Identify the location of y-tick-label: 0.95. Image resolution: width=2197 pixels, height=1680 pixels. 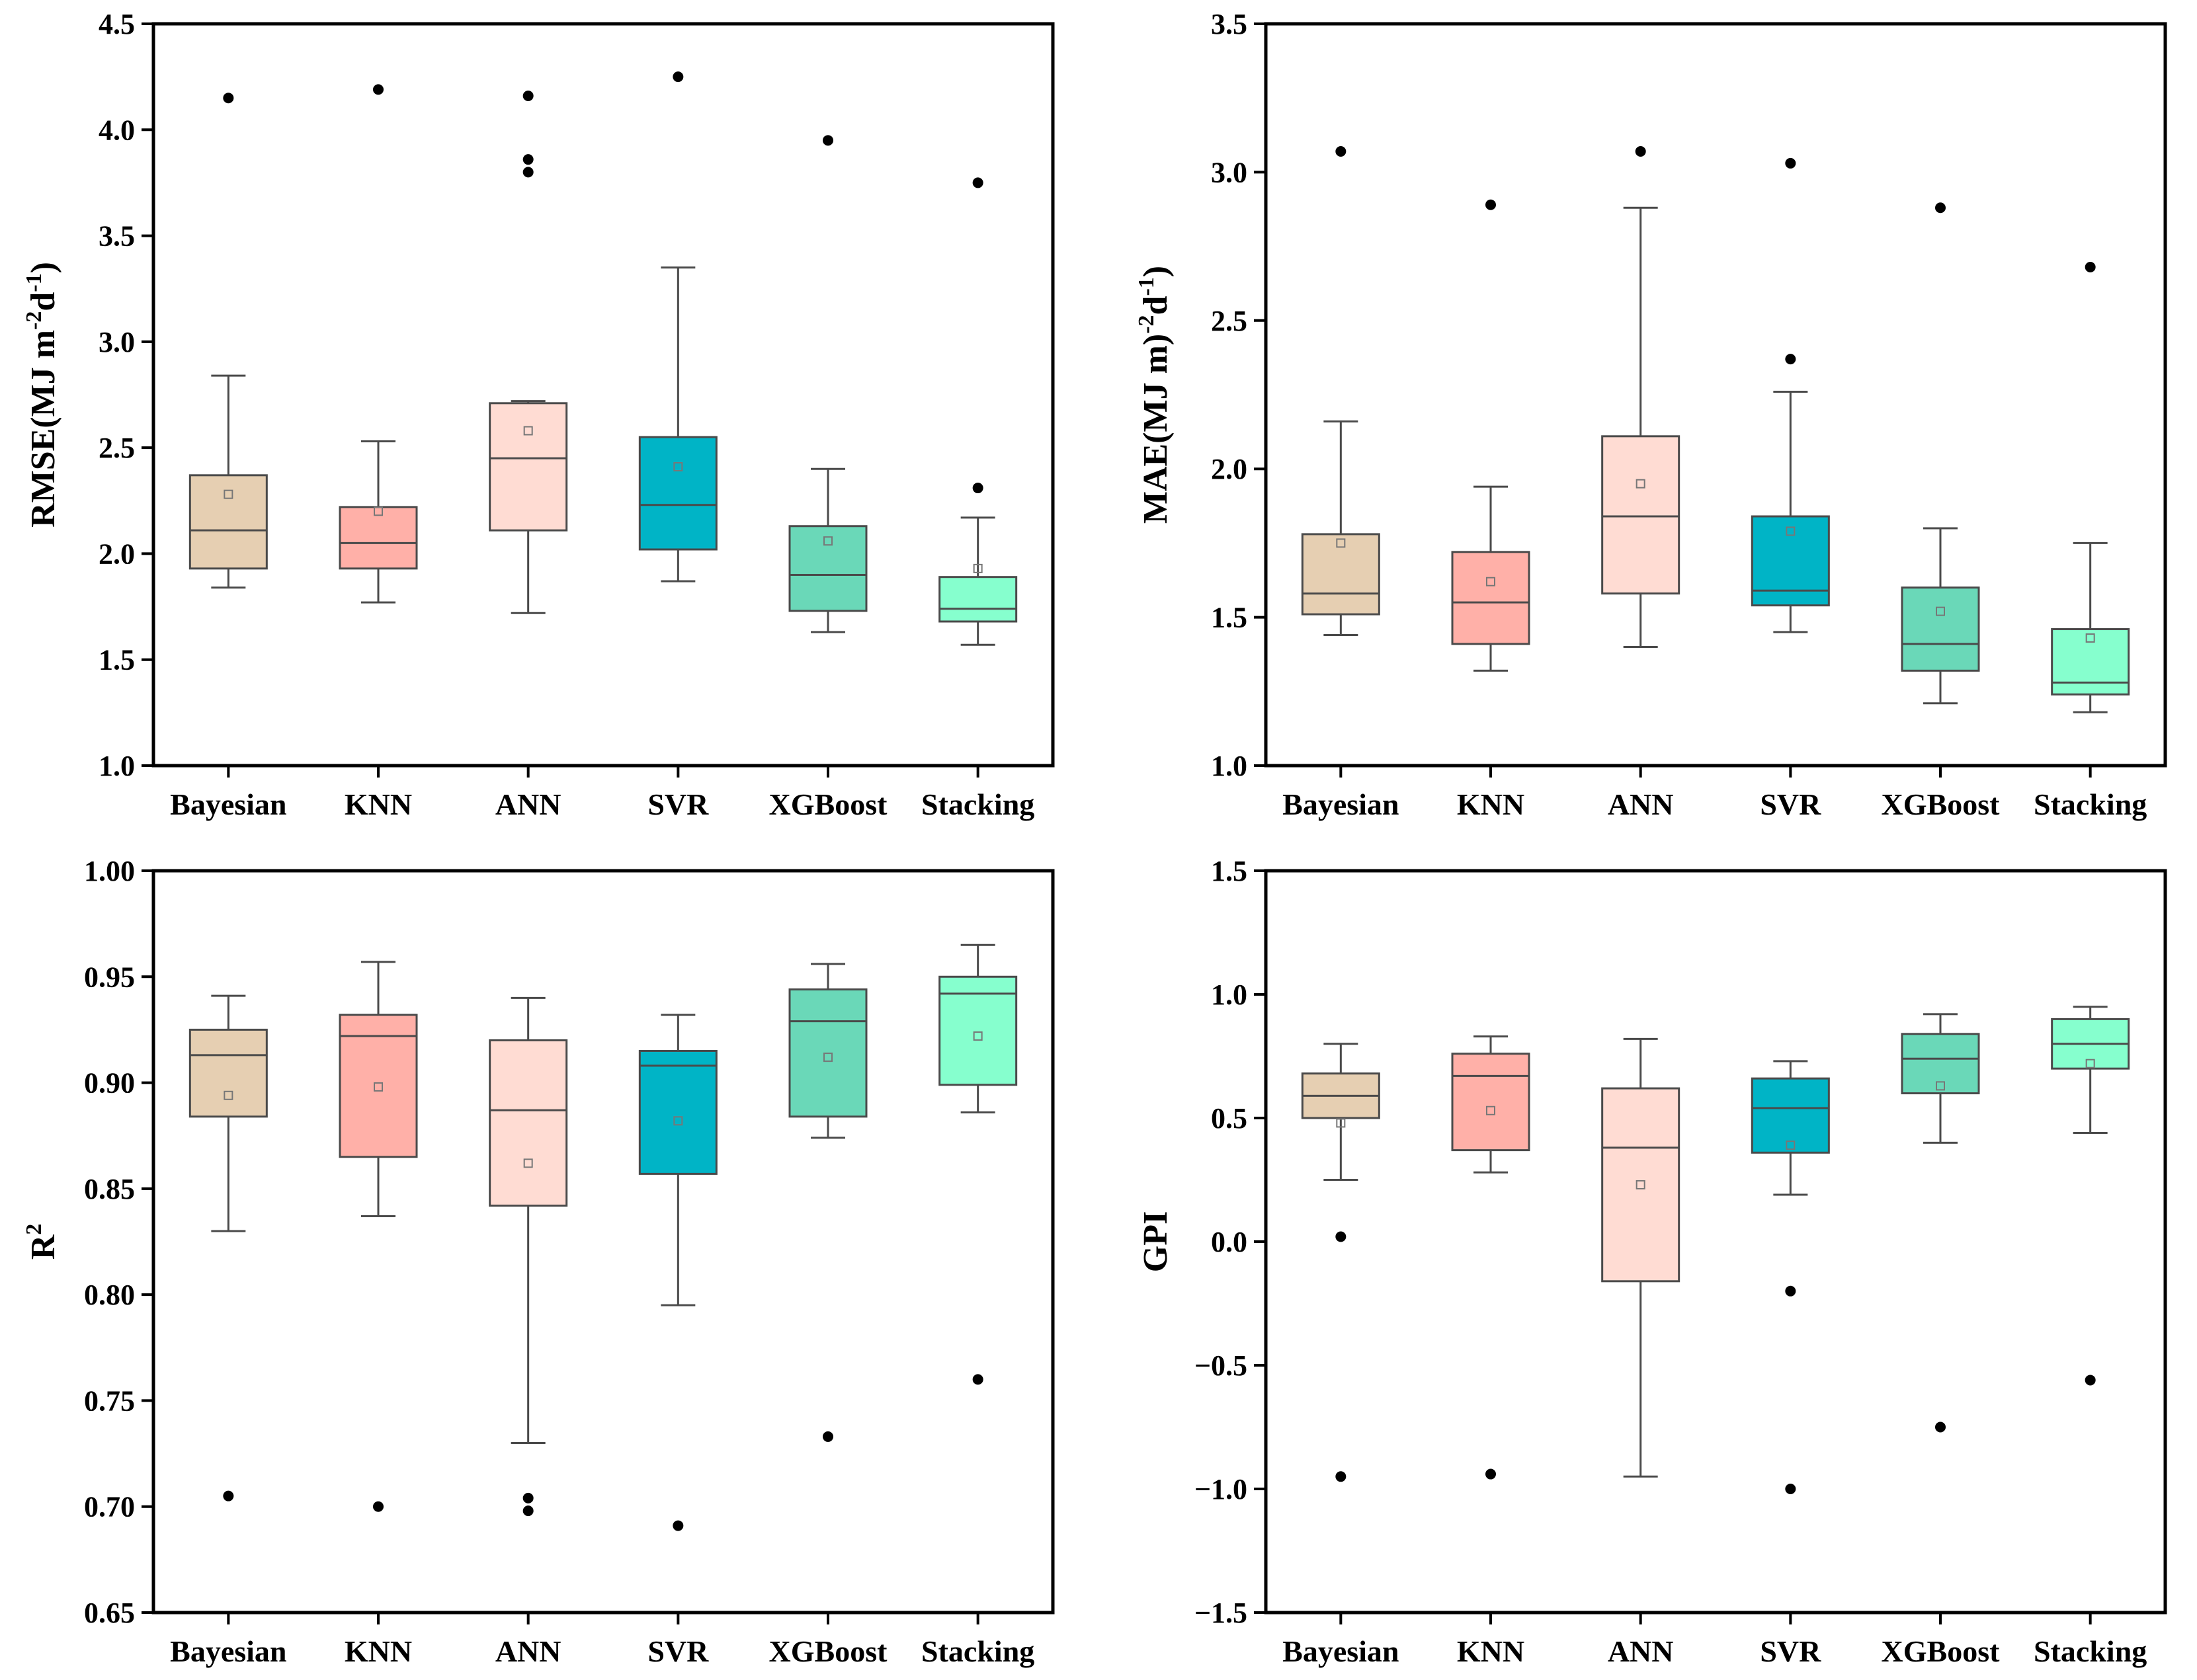
(109, 977).